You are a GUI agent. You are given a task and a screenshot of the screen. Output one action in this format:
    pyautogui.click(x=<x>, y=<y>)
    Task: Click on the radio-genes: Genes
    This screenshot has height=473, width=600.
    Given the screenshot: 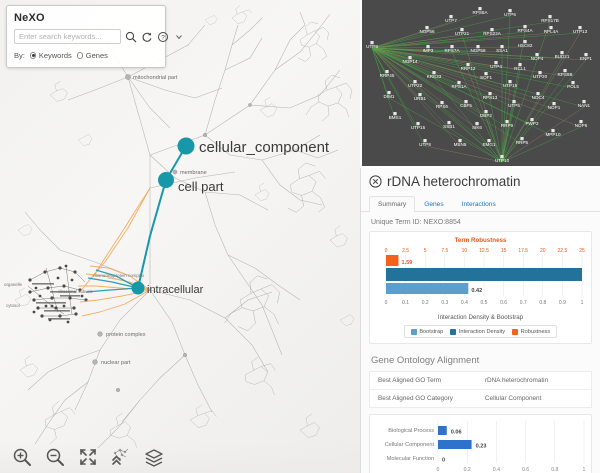 What is the action you would take?
    pyautogui.click(x=92, y=55)
    